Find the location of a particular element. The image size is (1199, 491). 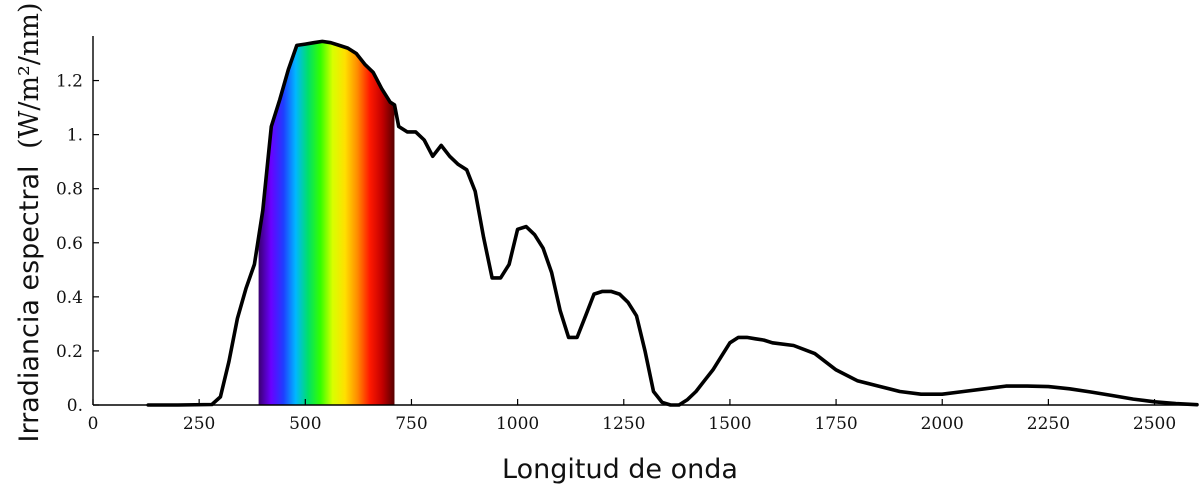

y-tick-label: 1.2 is located at coordinates (69, 82).